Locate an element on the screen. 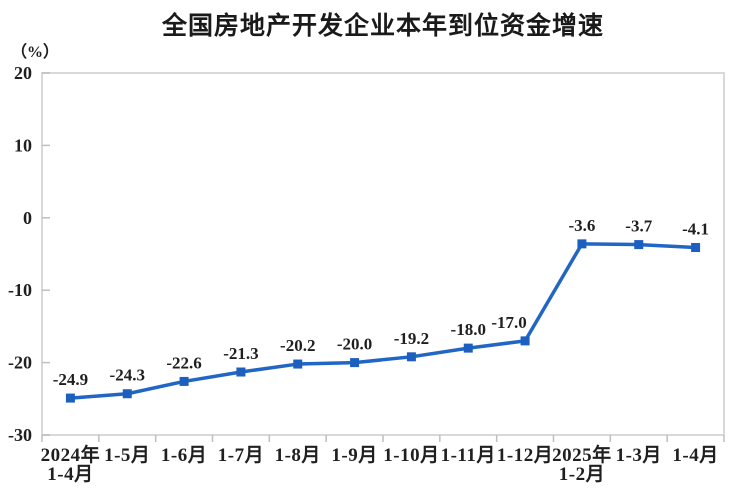 The height and width of the screenshot is (500, 740). x-axis-label: 1-12月 is located at coordinates (525, 455).